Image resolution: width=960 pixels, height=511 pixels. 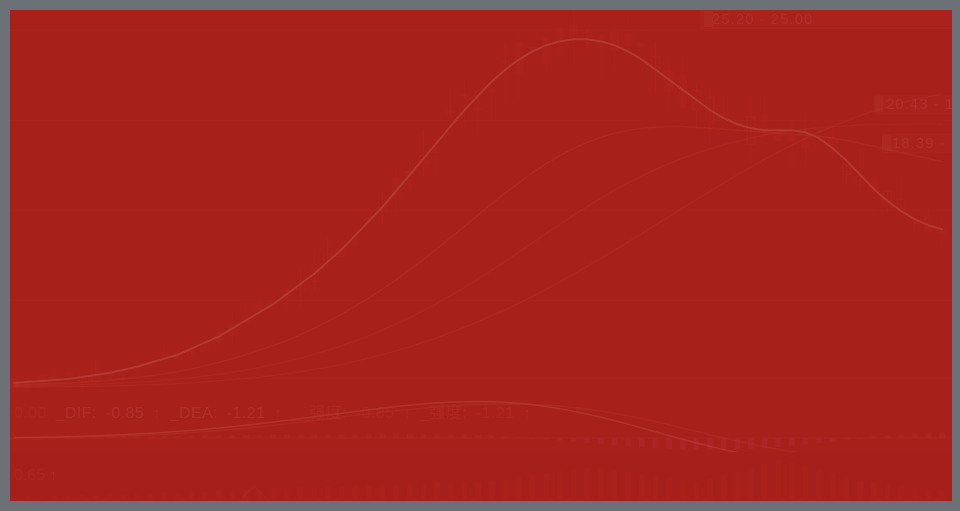 I want to click on macd-zero-value: 0.00, so click(x=30, y=413).